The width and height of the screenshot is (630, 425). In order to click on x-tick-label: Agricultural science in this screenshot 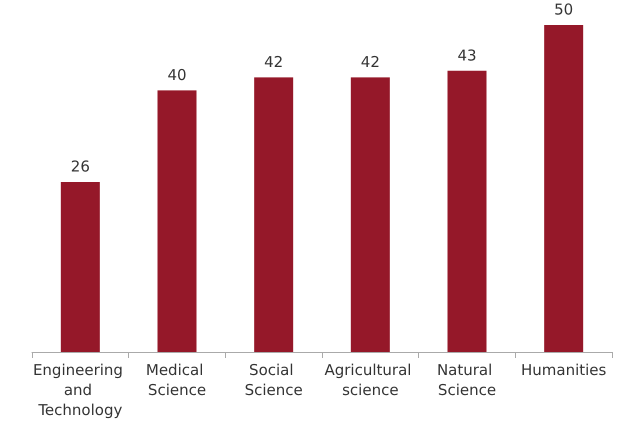, I will do `click(370, 380)`.